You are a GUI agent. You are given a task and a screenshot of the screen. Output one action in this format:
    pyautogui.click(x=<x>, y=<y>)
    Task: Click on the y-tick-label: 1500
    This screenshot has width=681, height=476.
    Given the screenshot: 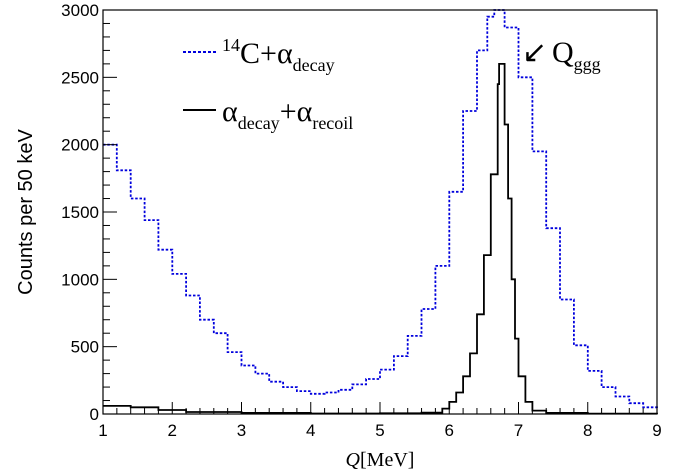 What is the action you would take?
    pyautogui.click(x=80, y=212)
    